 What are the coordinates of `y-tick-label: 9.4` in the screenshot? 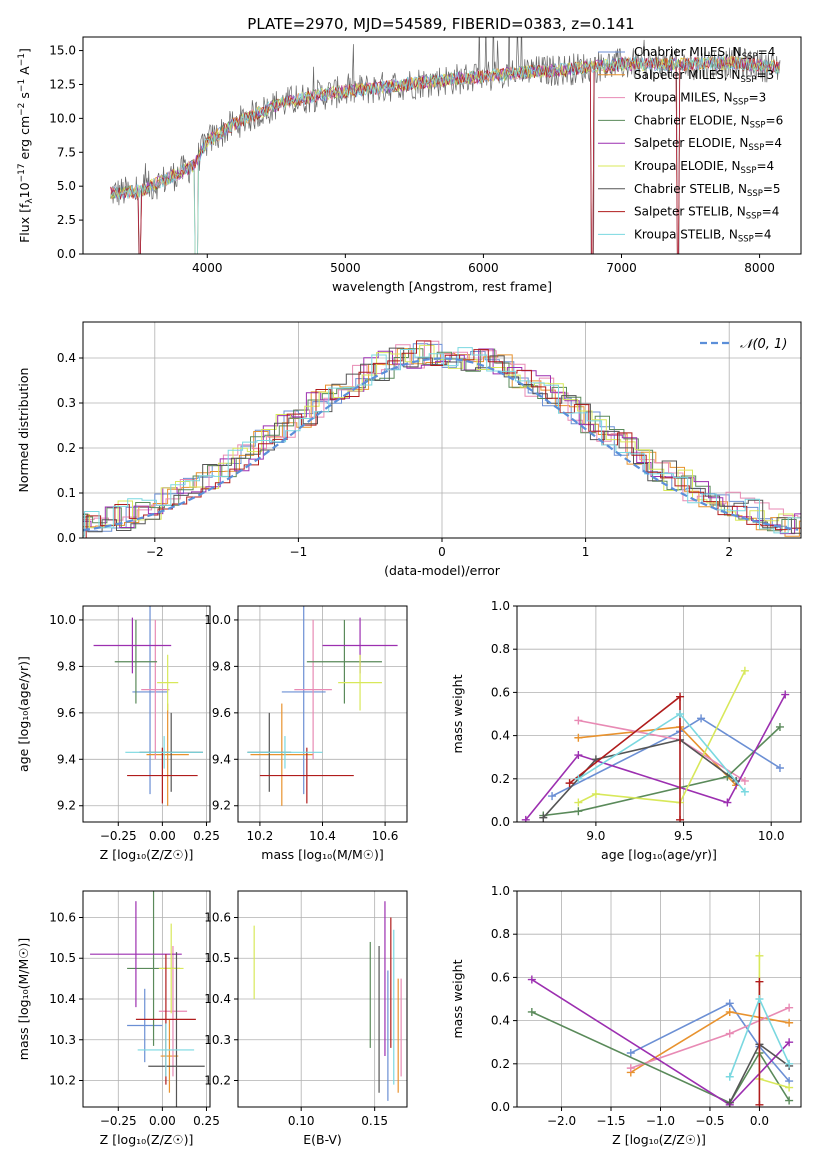 It's located at (221, 759).